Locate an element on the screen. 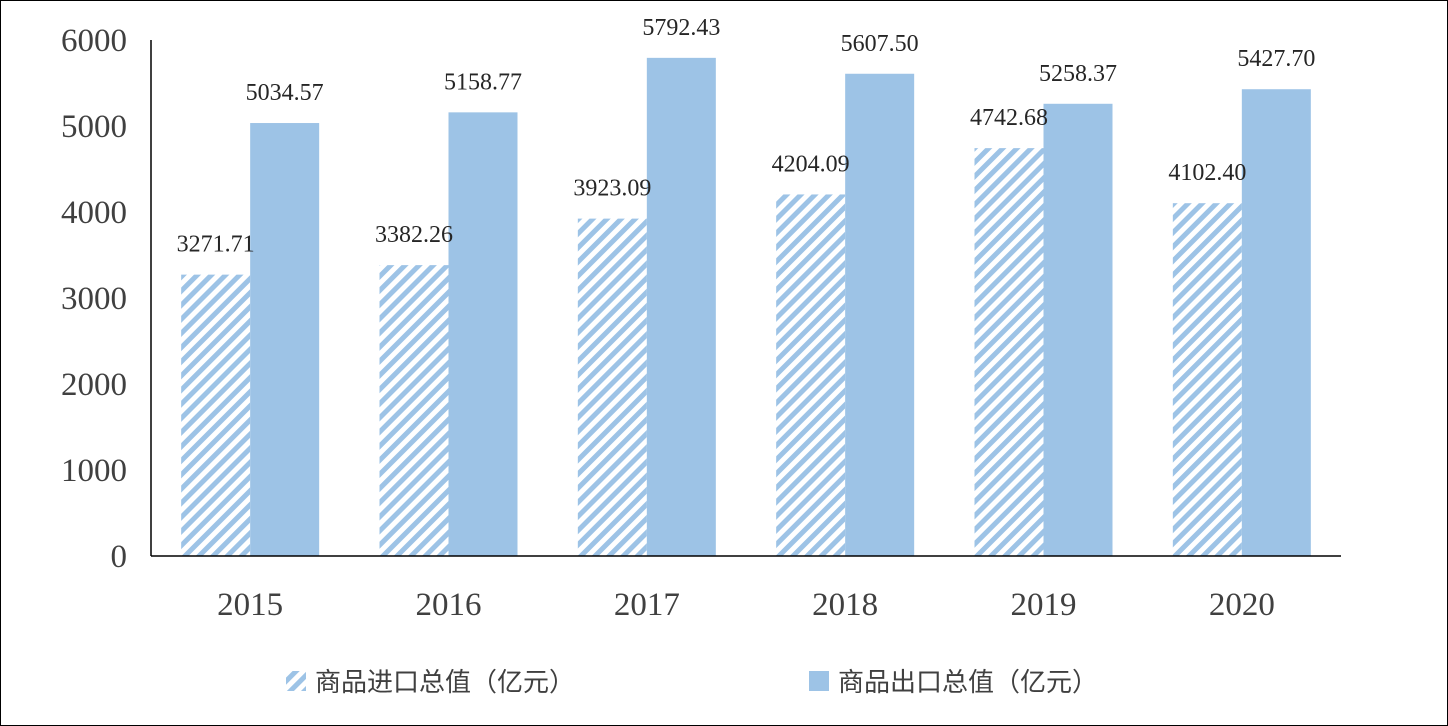  export-value-label-2020: 5427.70 is located at coordinates (1276, 59).